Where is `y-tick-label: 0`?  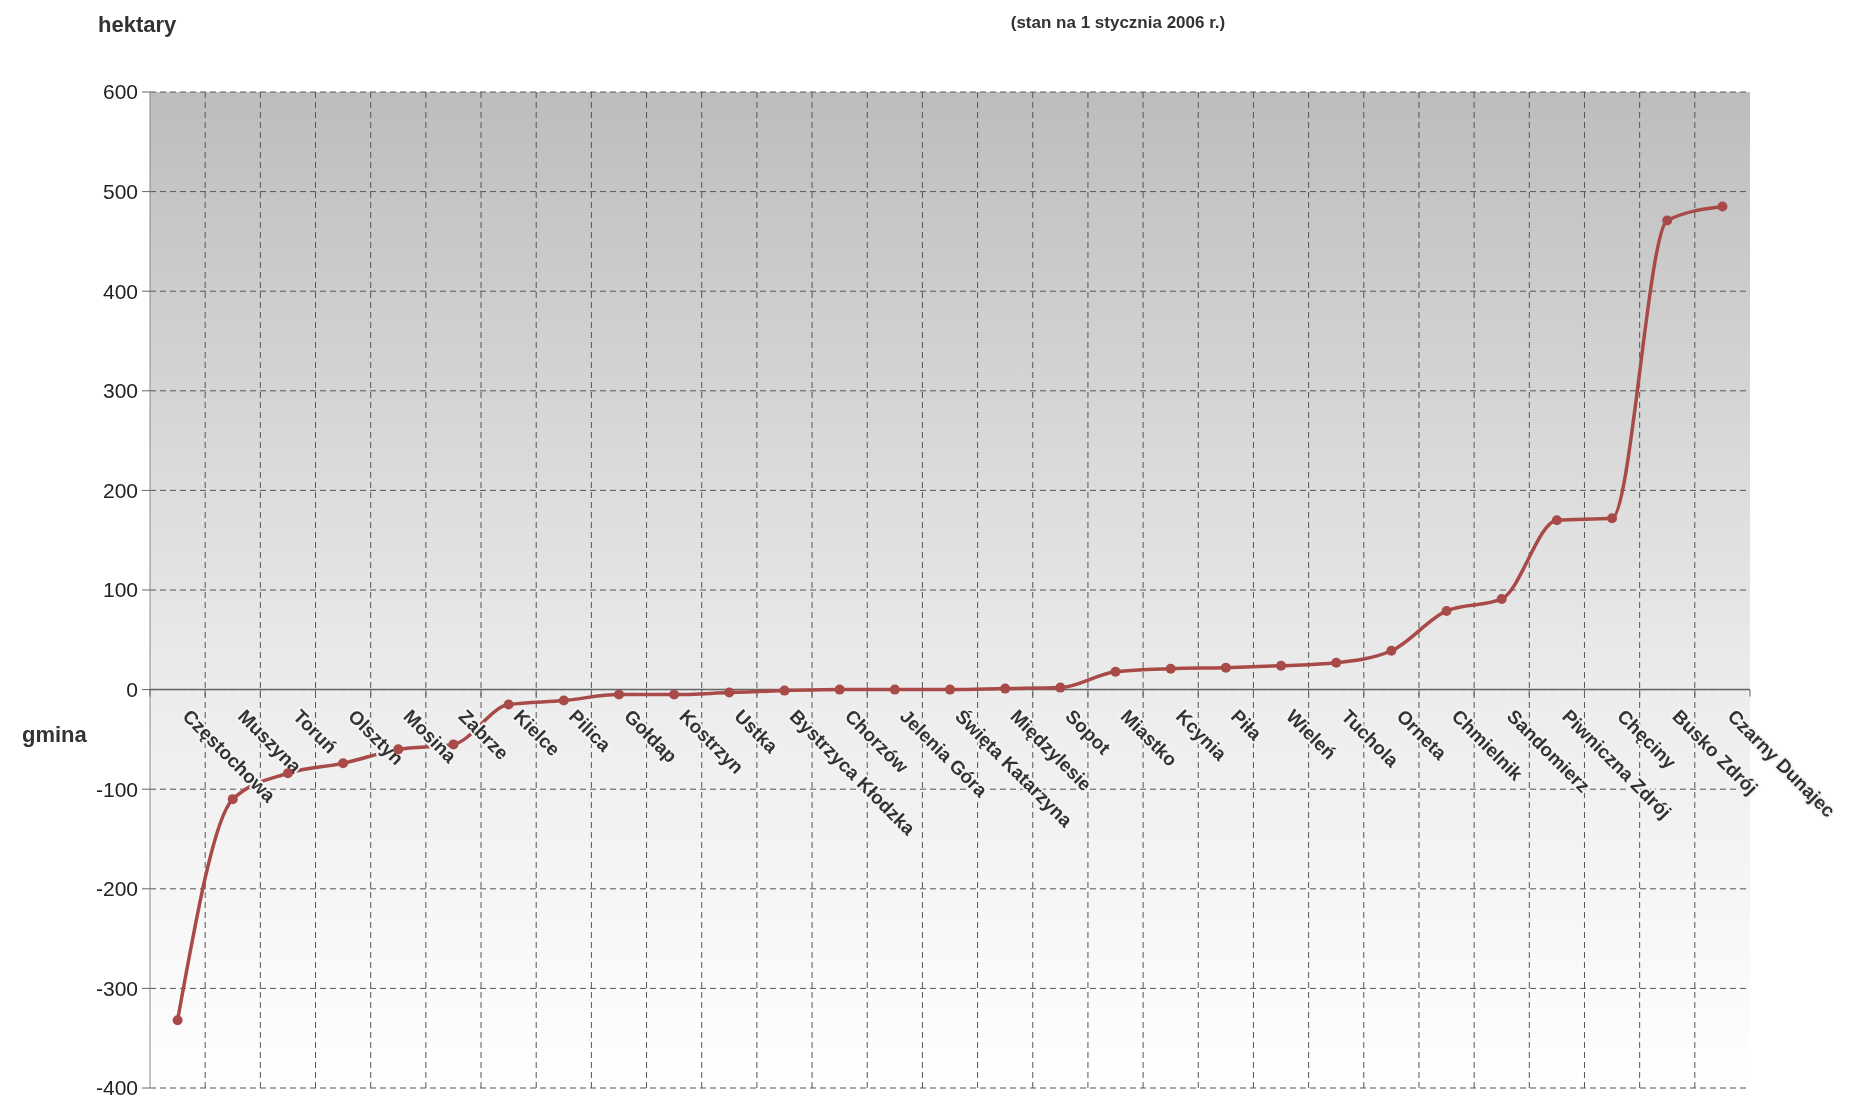
y-tick-label: 0 is located at coordinates (132, 689).